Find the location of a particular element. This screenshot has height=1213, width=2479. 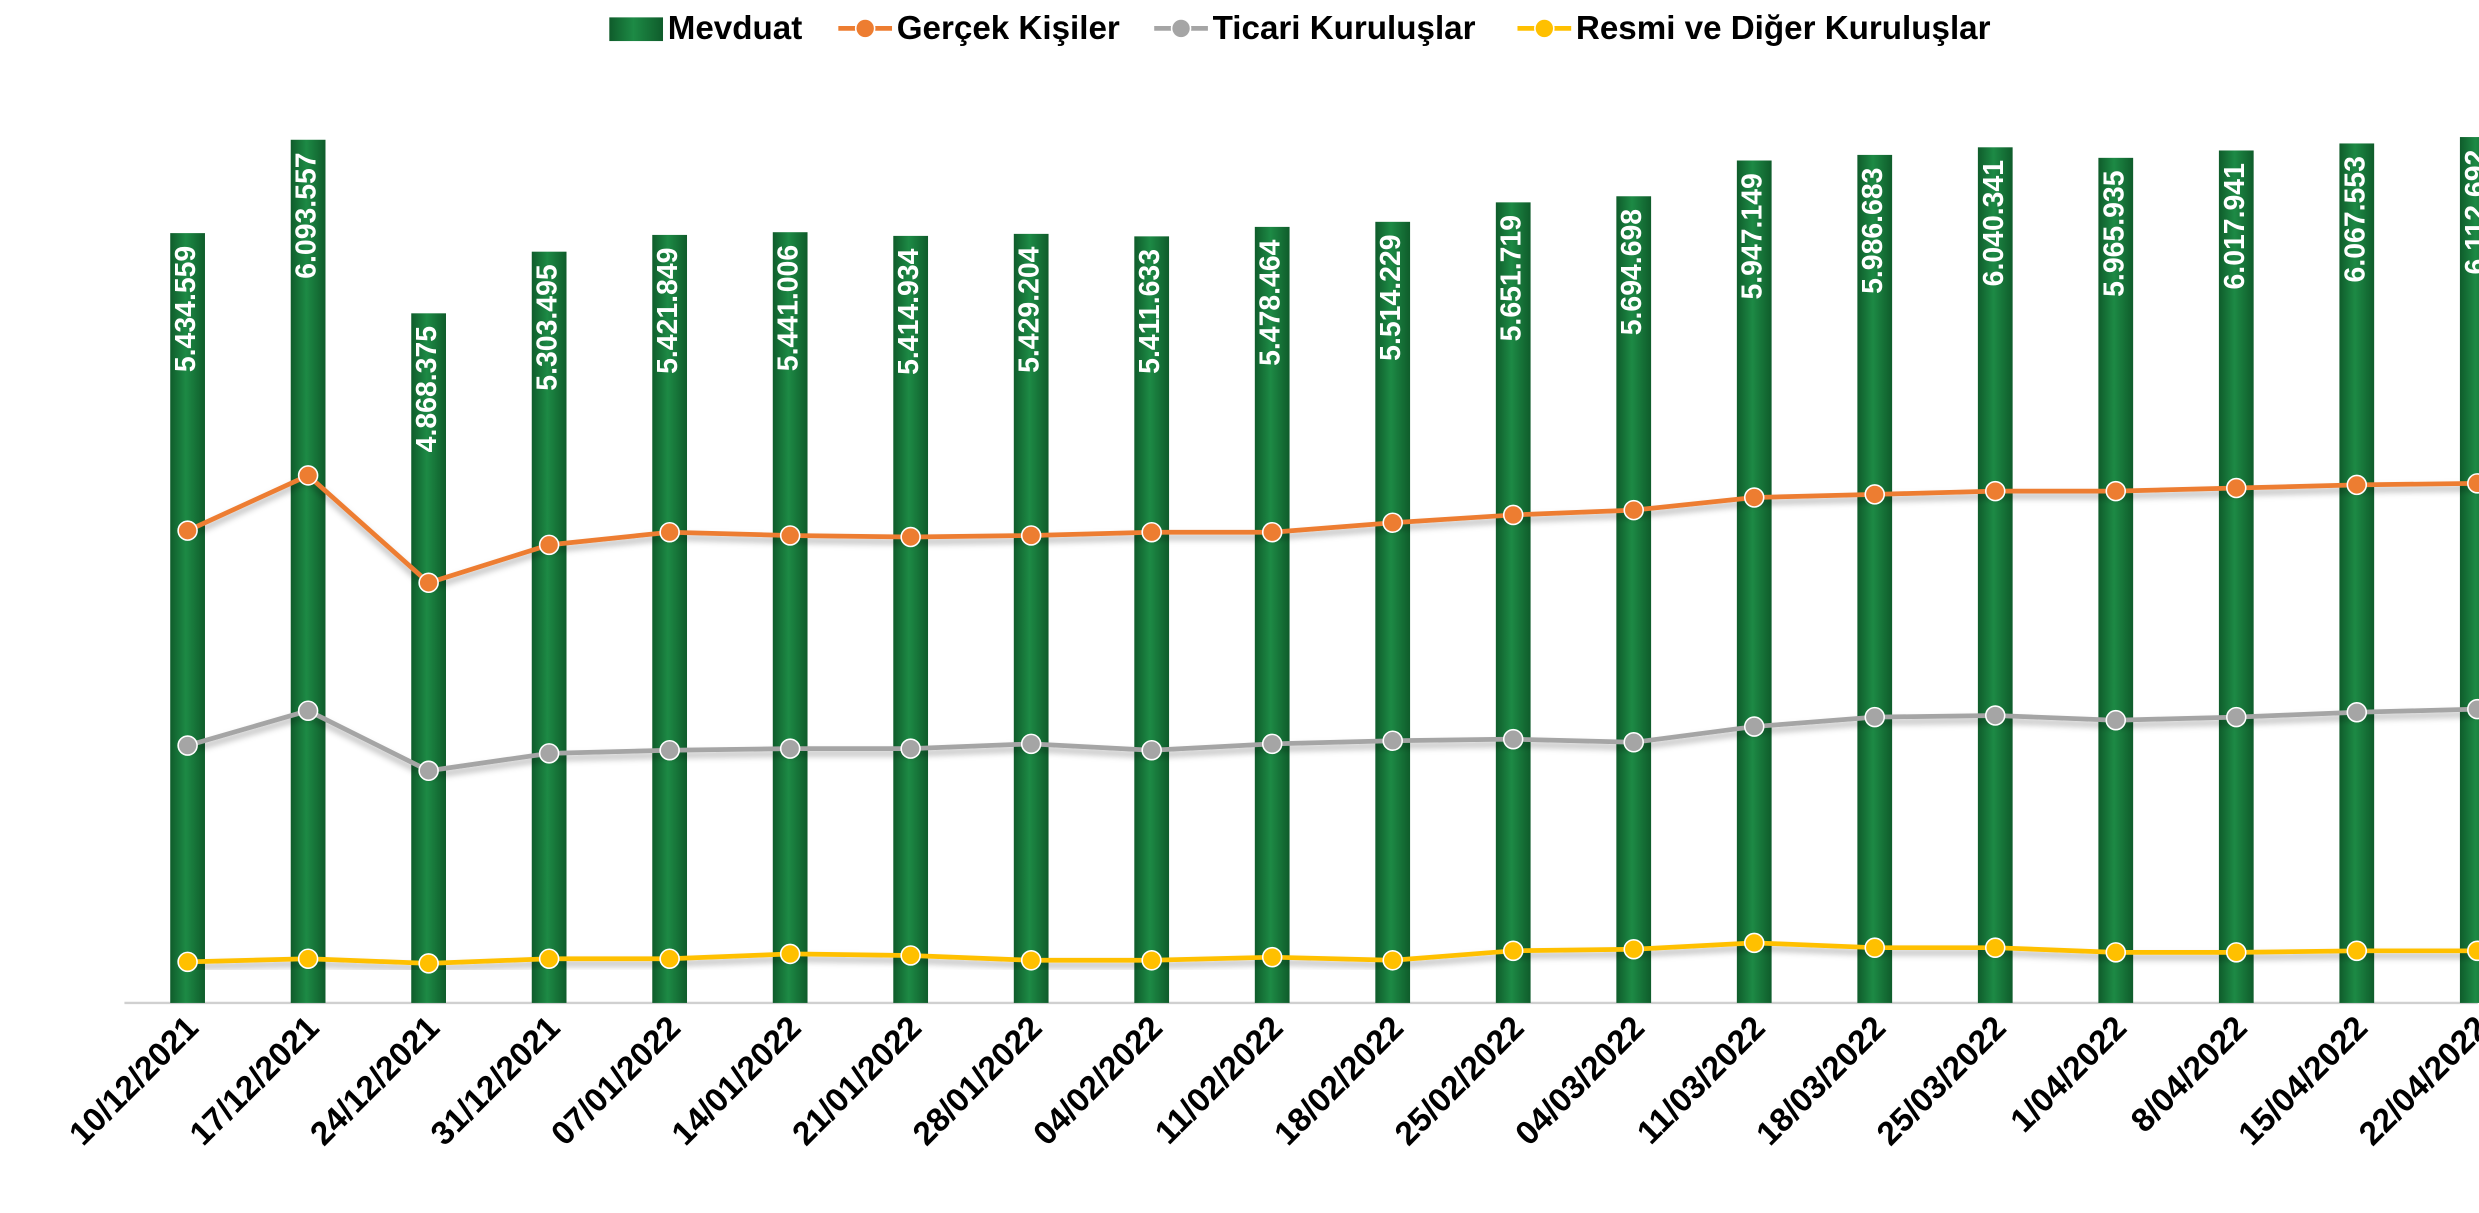

value-label: 4.868.375 is located at coordinates (427, 389).